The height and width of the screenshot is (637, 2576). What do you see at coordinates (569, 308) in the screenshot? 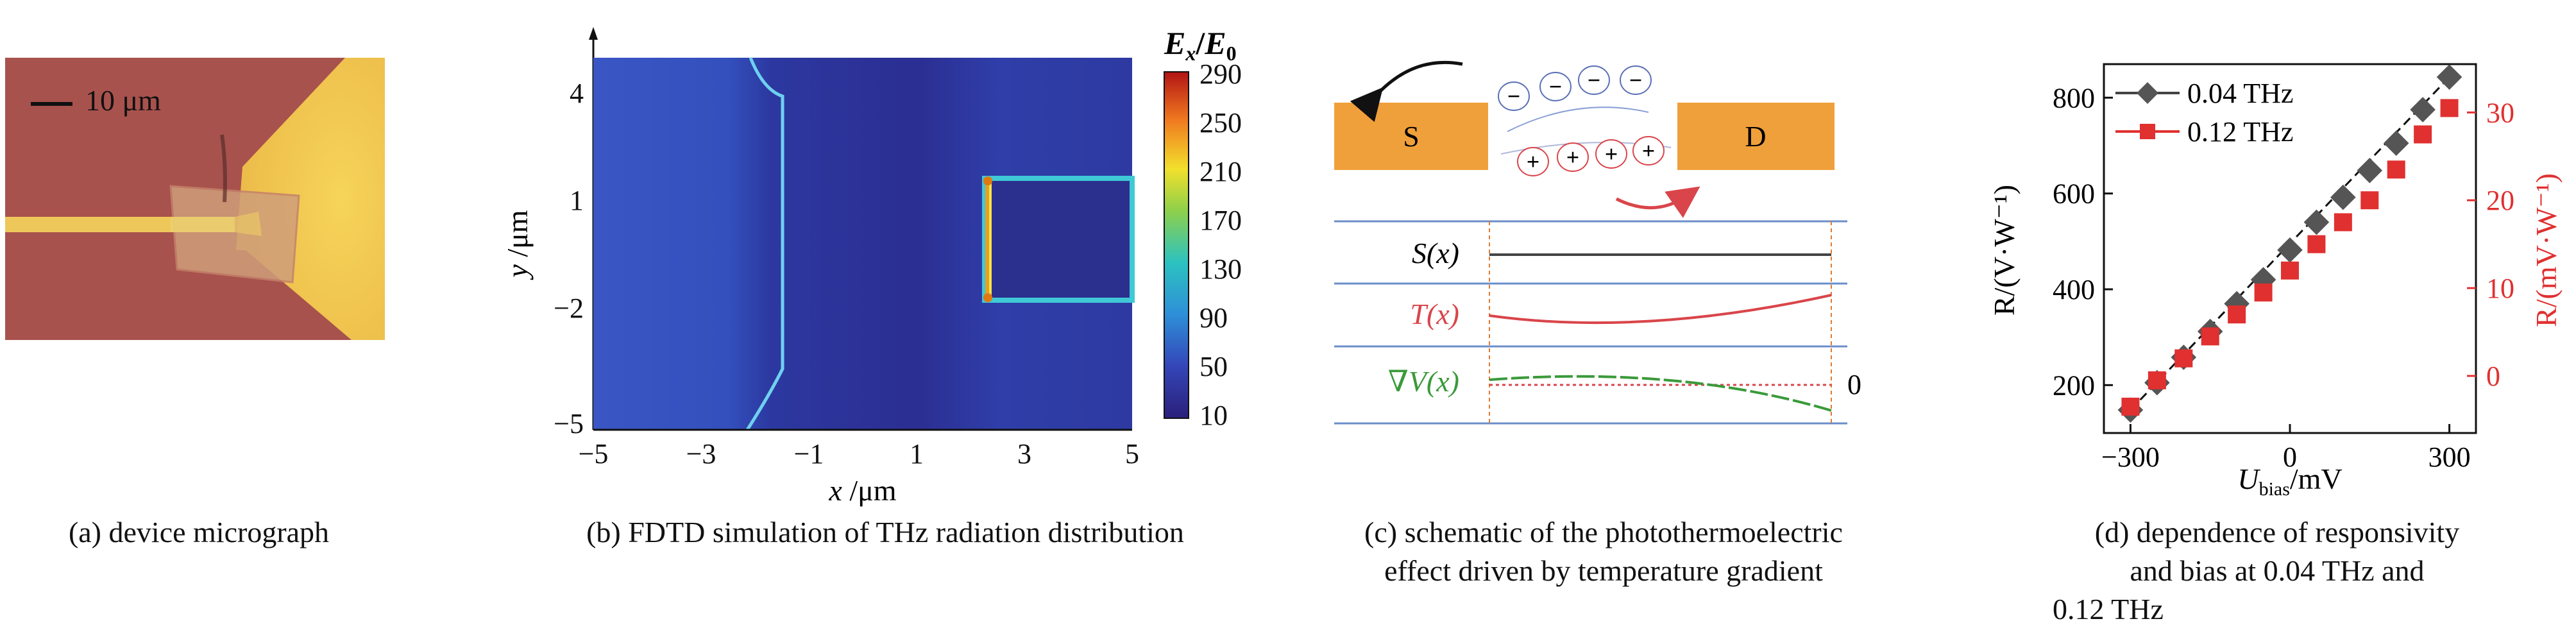
I see `y-tick-label: −2` at bounding box center [569, 308].